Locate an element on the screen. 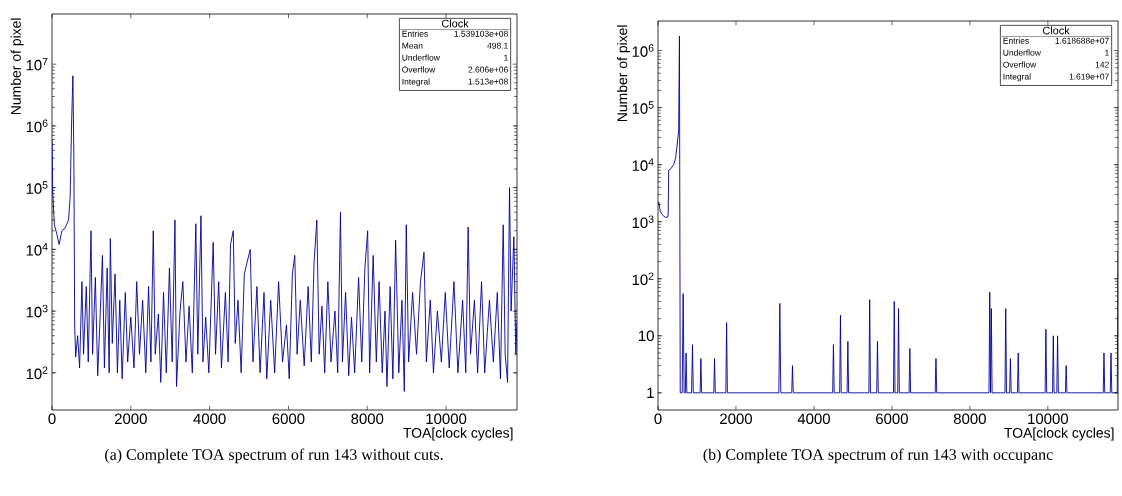 Image resolution: width=1122 pixels, height=496 pixels. annotation: 498.1 is located at coordinates (497, 45).